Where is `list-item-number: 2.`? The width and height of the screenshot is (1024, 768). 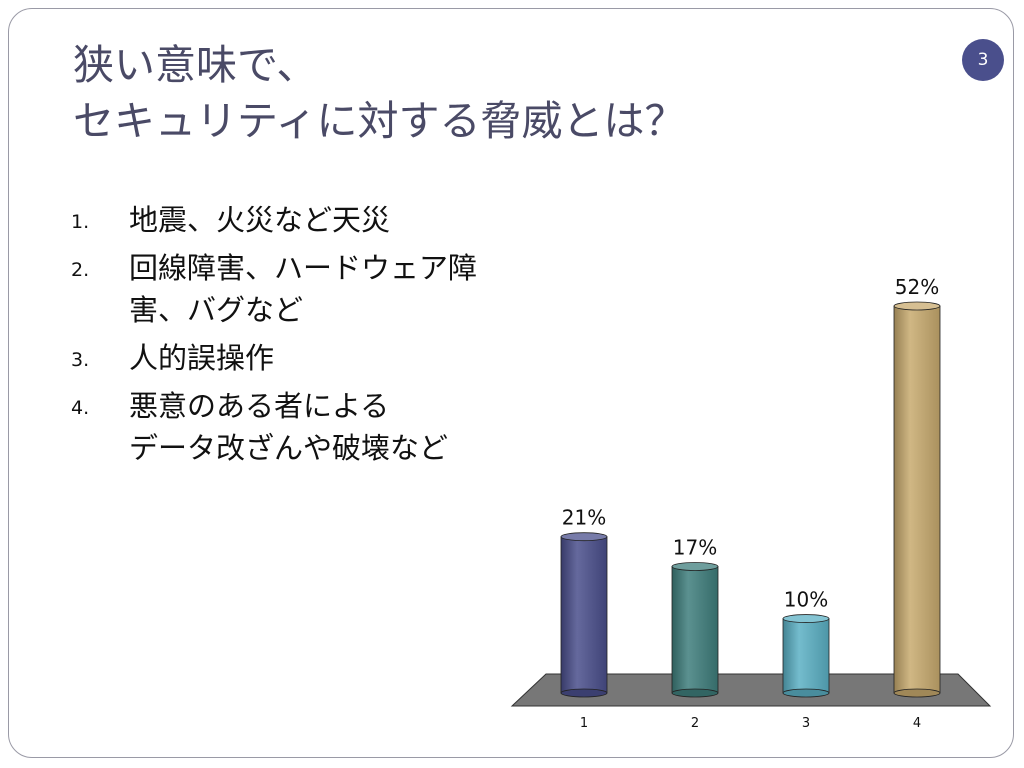 list-item-number: 2. is located at coordinates (80, 270).